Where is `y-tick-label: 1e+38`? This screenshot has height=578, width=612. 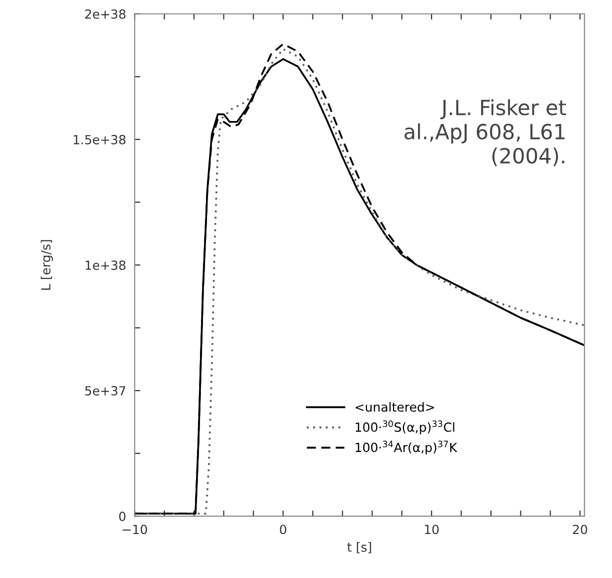 y-tick-label: 1e+38 is located at coordinates (106, 265).